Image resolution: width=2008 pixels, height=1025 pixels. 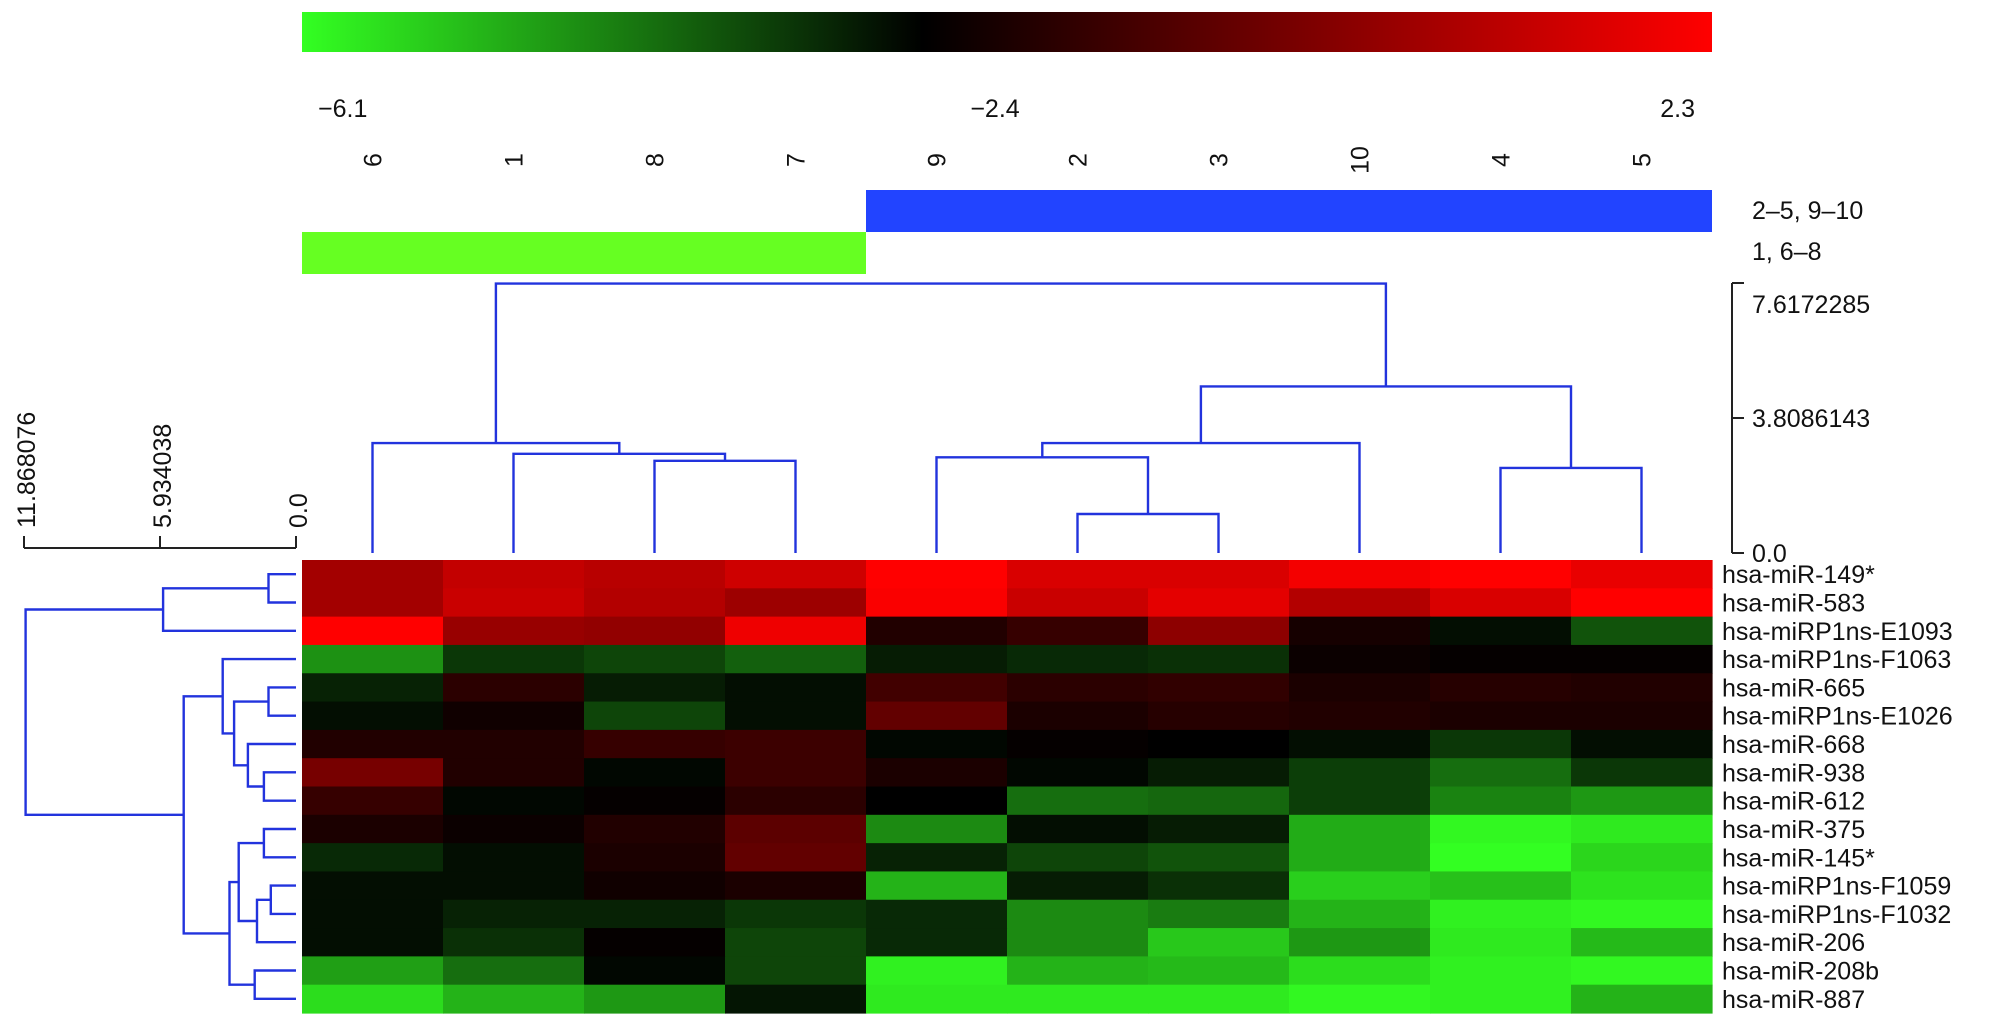 I want to click on heatmap-cell-r6-c6, so click(x=1219, y=744).